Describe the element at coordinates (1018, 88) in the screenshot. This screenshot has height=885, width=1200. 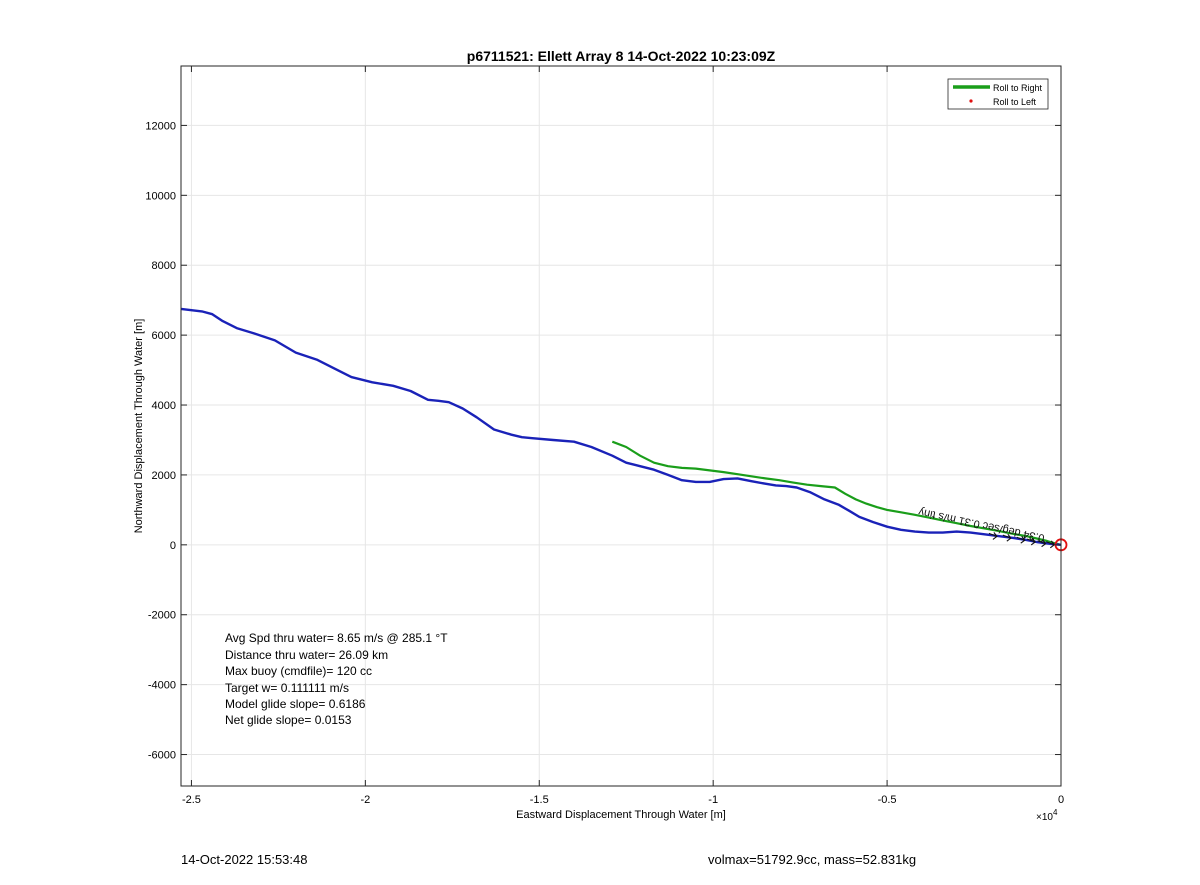
I see `legend-label-roll-right: Roll to Right` at that location.